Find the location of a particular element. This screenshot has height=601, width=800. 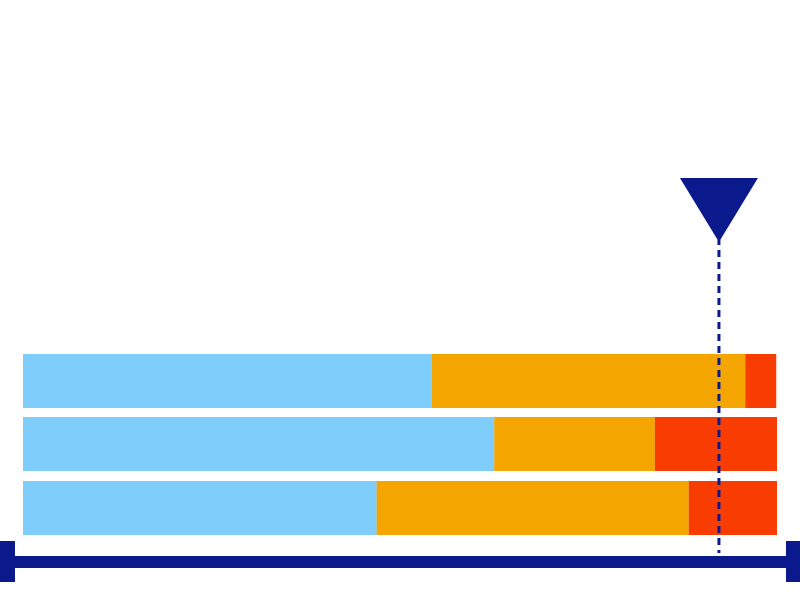

axis-line is located at coordinates (400, 562).